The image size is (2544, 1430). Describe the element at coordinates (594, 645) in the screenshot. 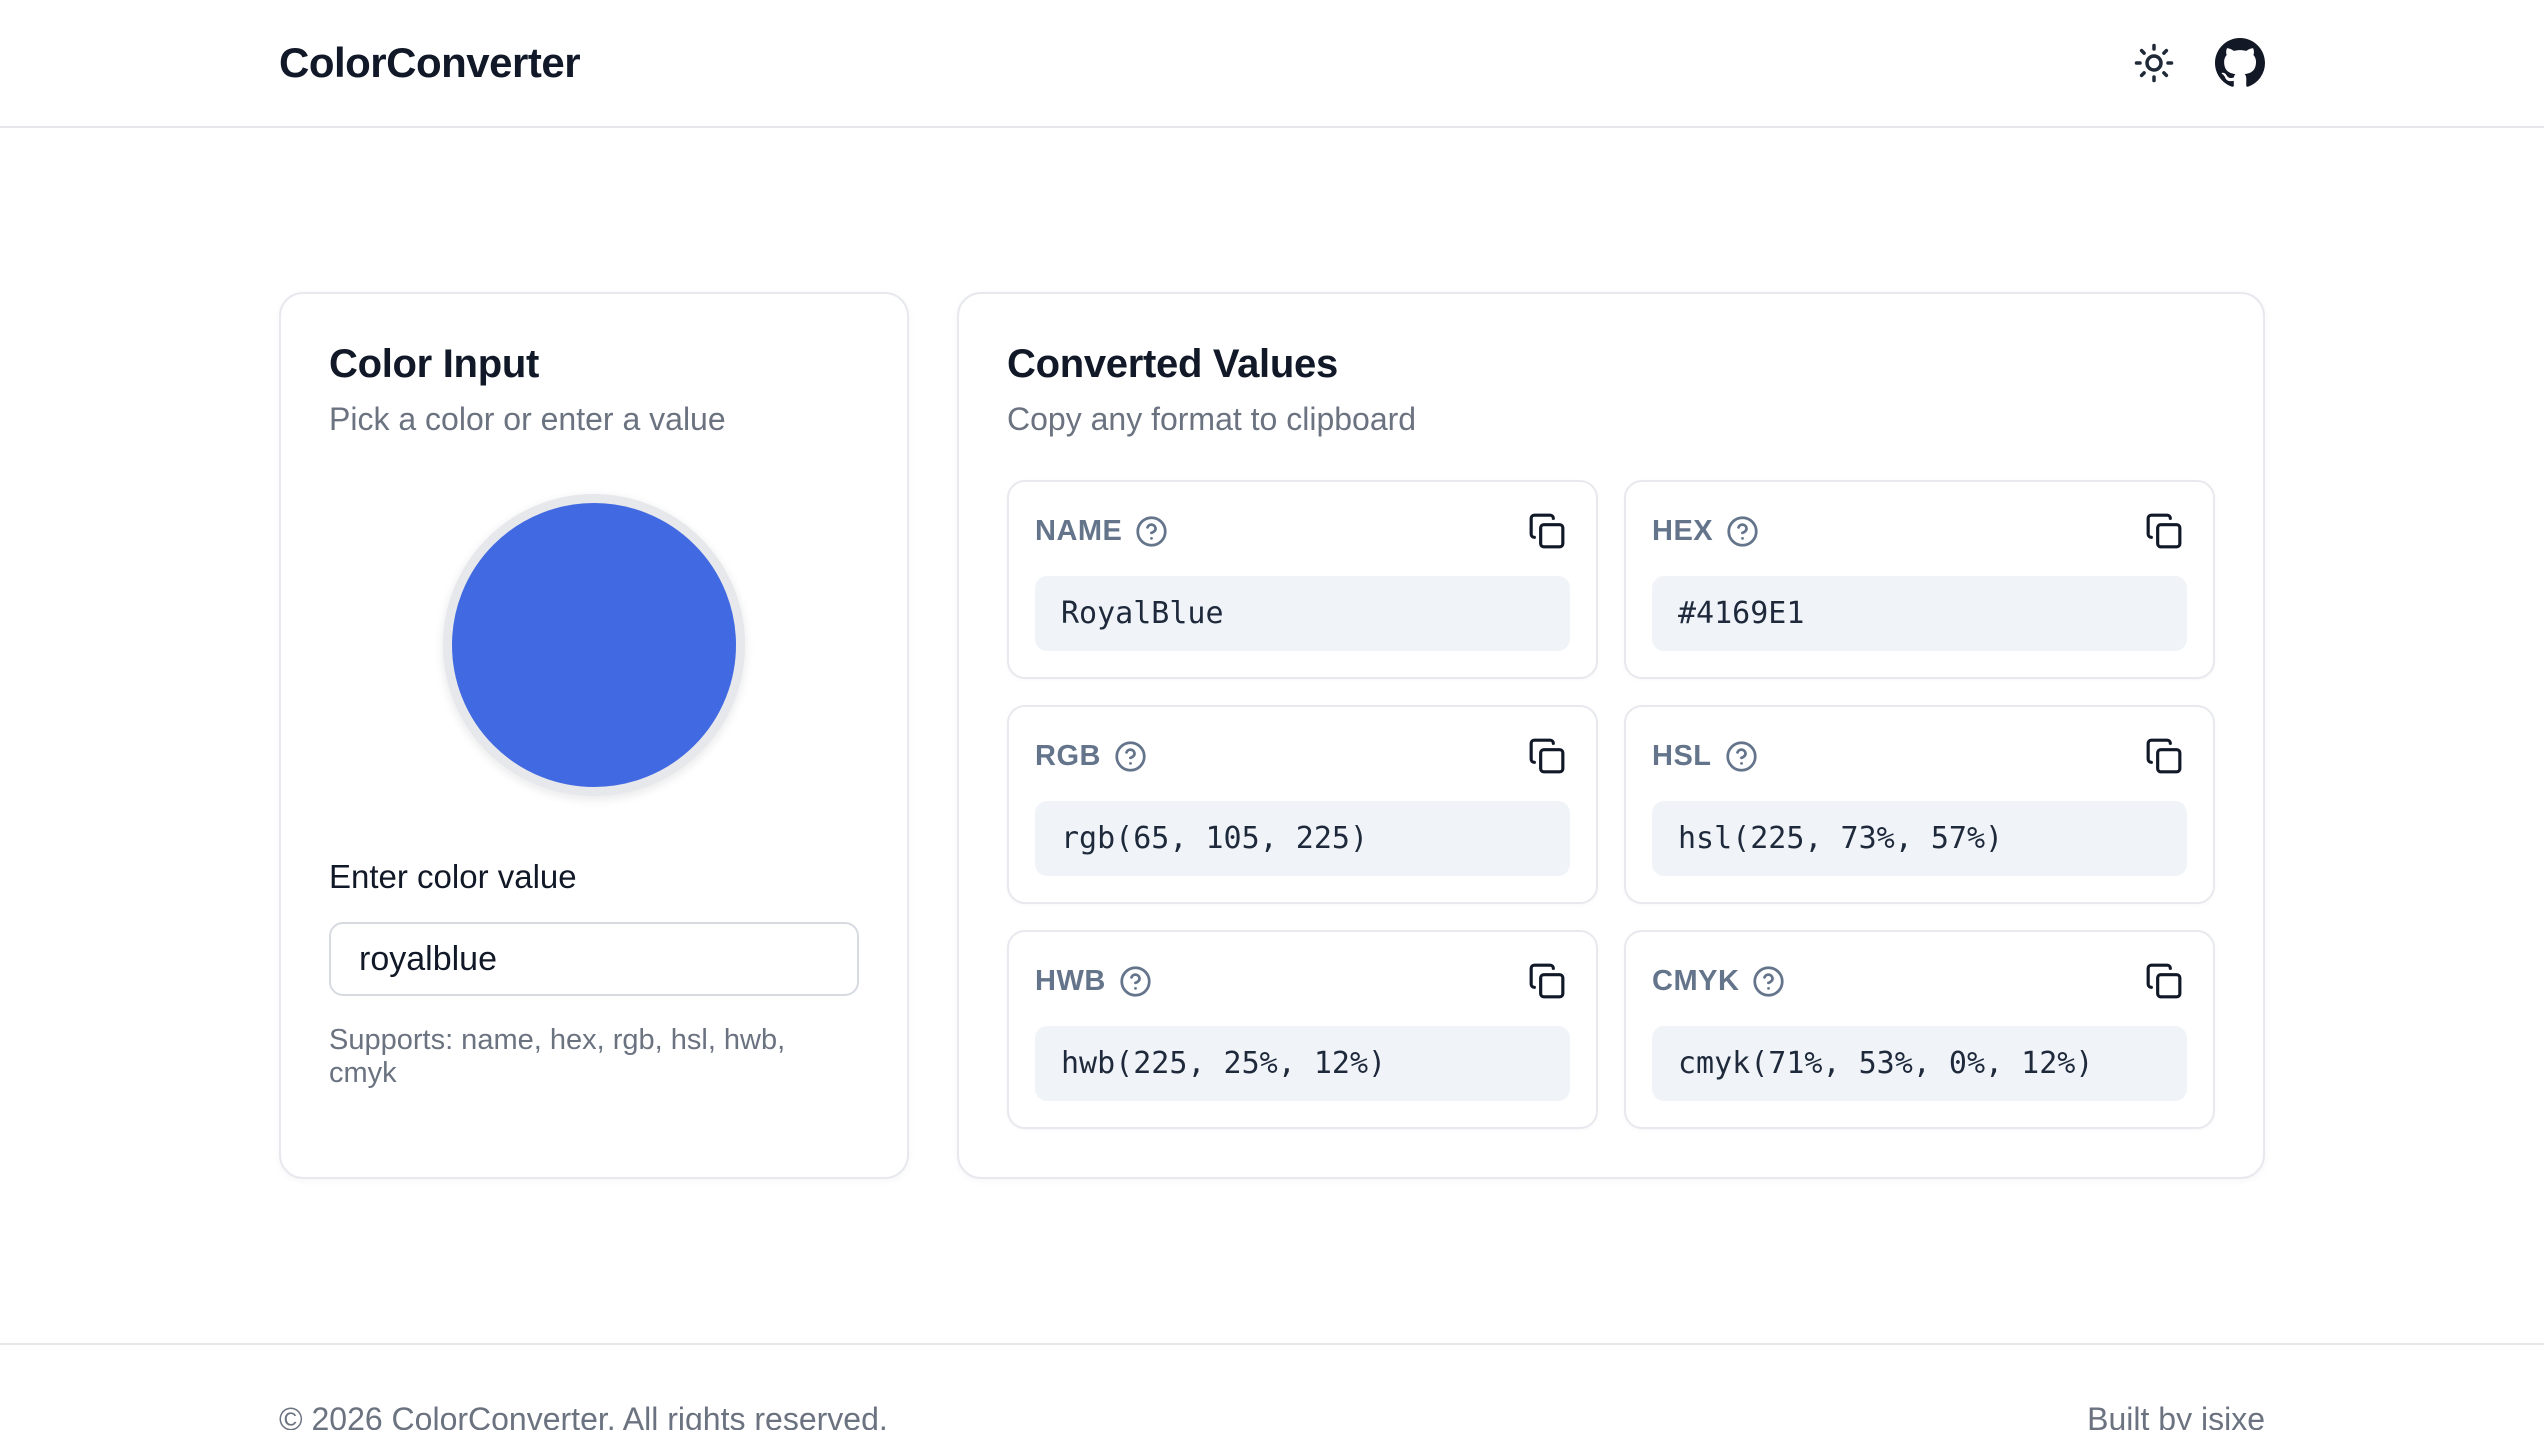

I see `color-swatch` at that location.